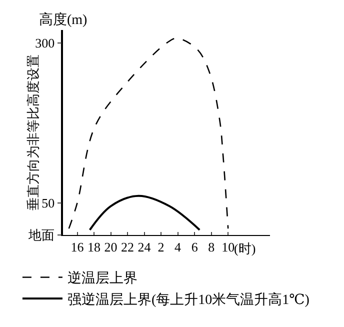 The height and width of the screenshot is (327, 344). Describe the element at coordinates (48, 203) in the screenshot. I see `y-tick-label: 50` at that location.